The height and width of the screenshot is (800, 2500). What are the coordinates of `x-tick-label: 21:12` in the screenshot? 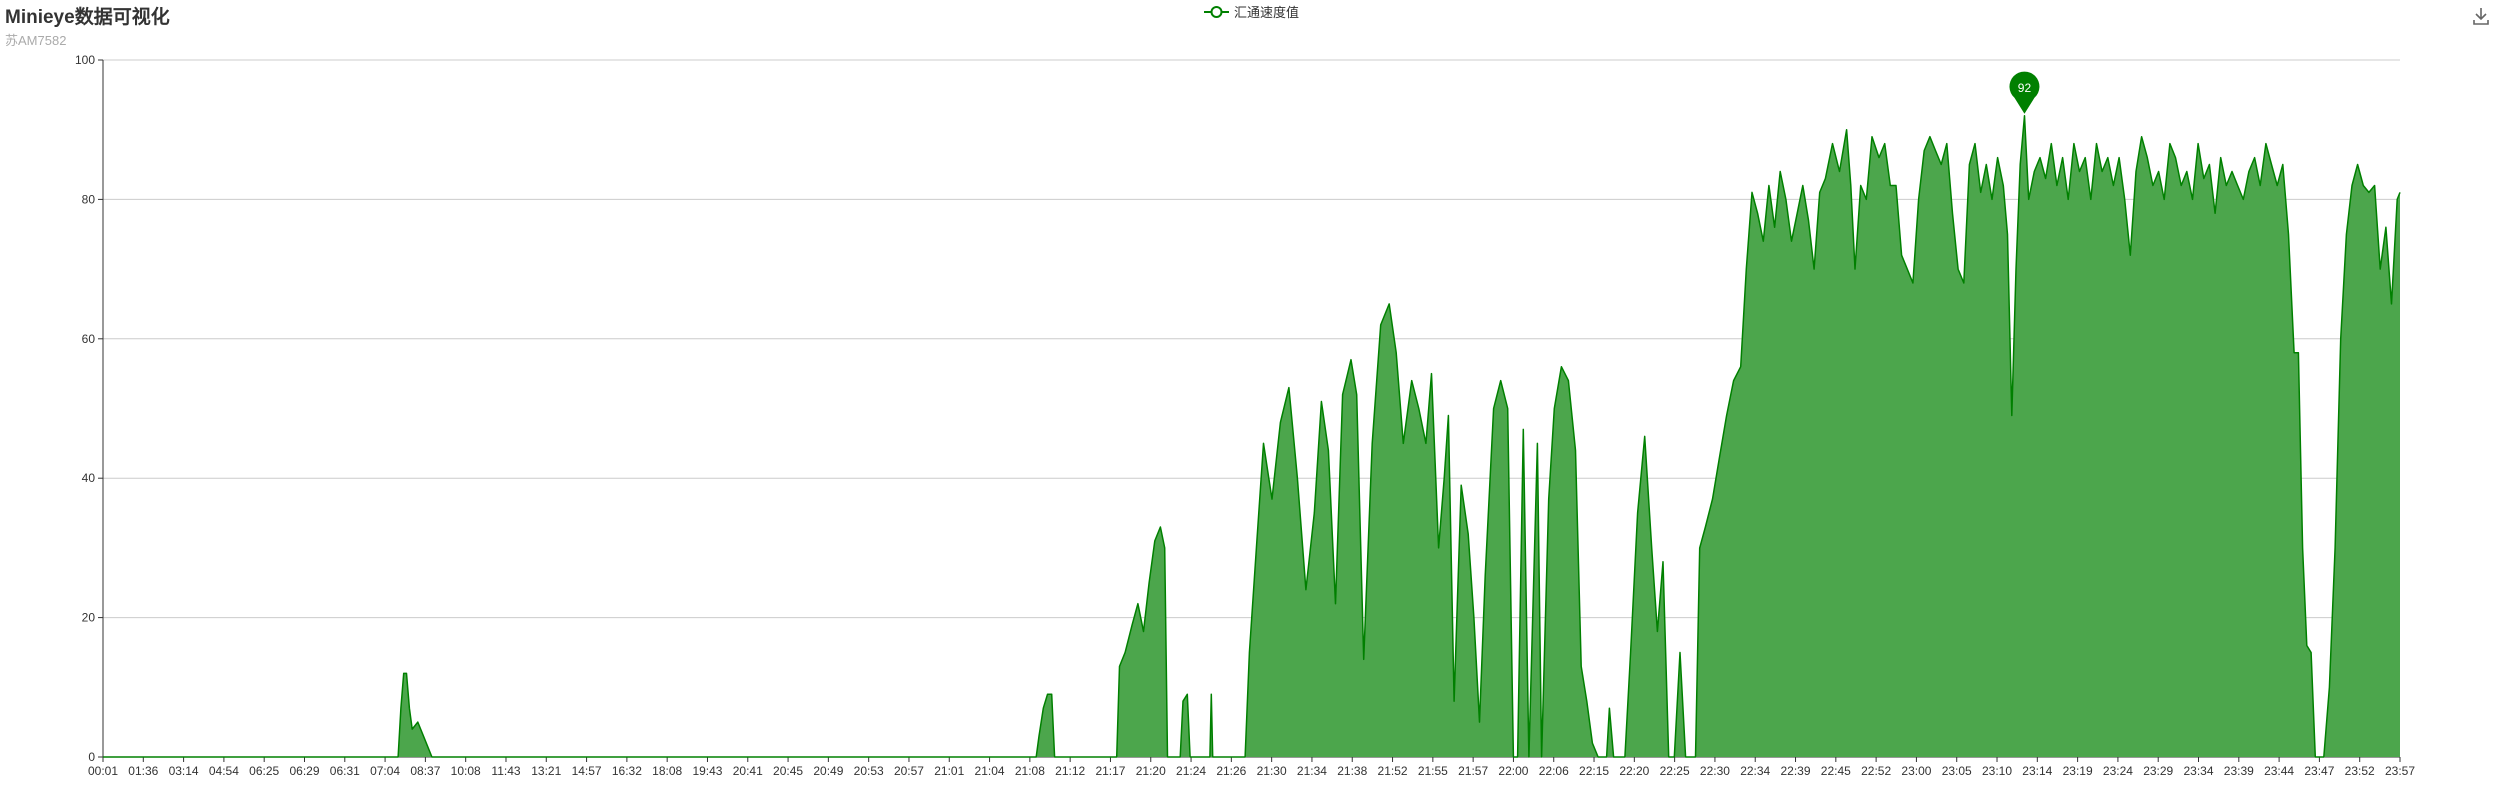 It's located at (1070, 771).